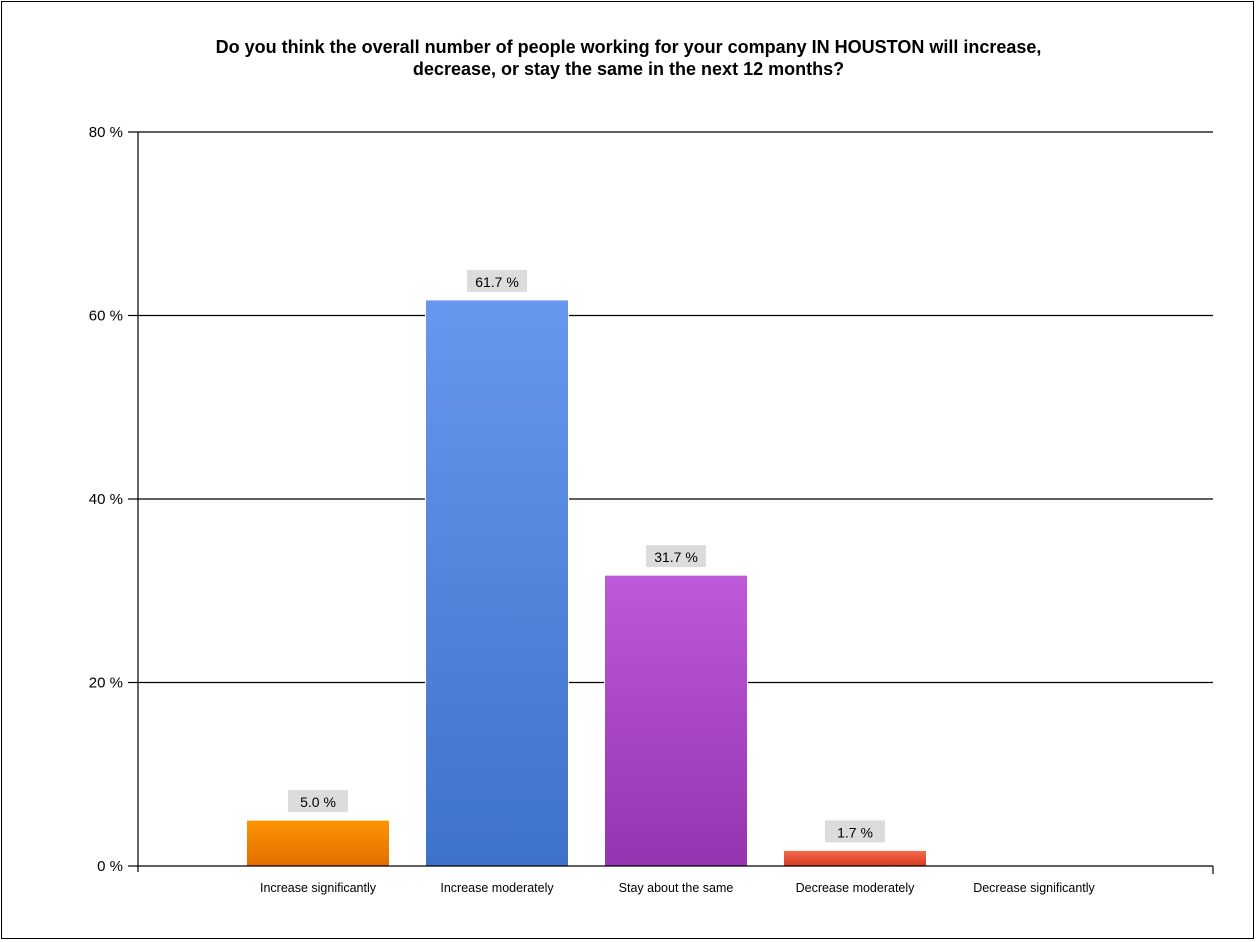 The height and width of the screenshot is (942, 1257). What do you see at coordinates (1034, 888) in the screenshot?
I see `x-tick-label: Decrease significantly` at bounding box center [1034, 888].